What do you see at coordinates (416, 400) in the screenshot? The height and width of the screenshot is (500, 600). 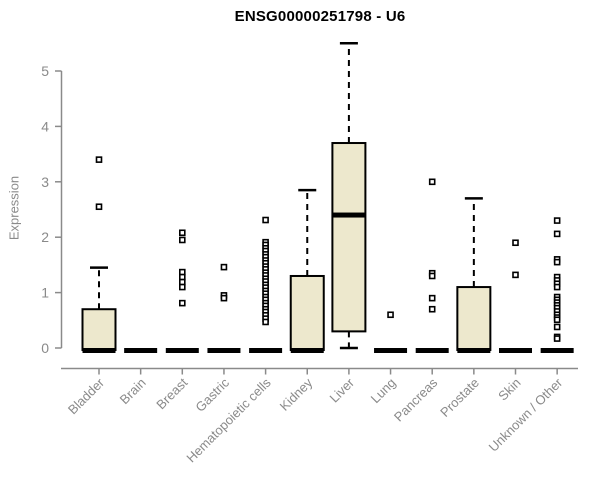 I see `x-category-label: Pancreas` at bounding box center [416, 400].